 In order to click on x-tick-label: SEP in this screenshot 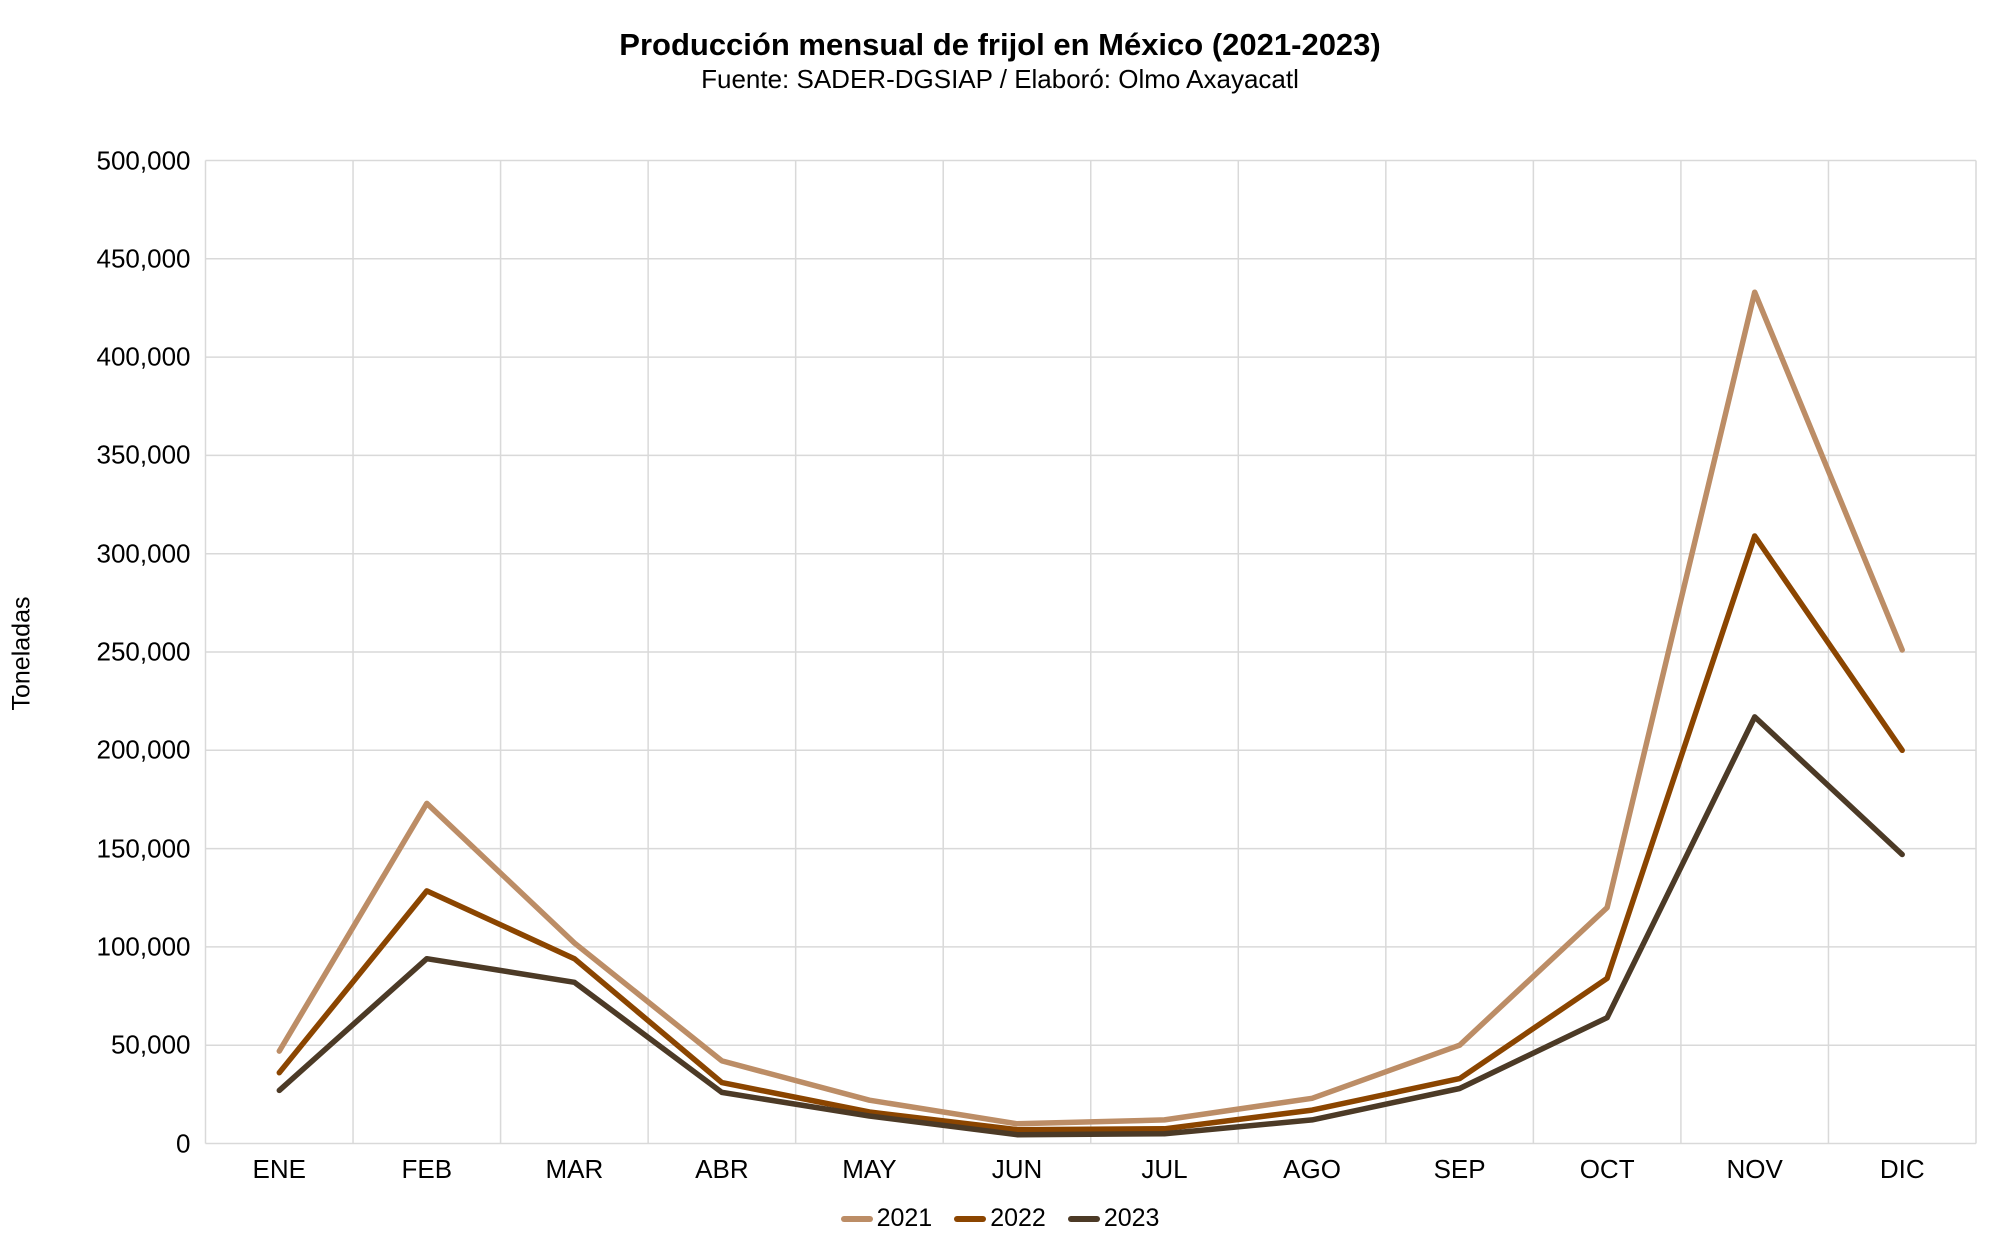, I will do `click(1459, 1168)`.